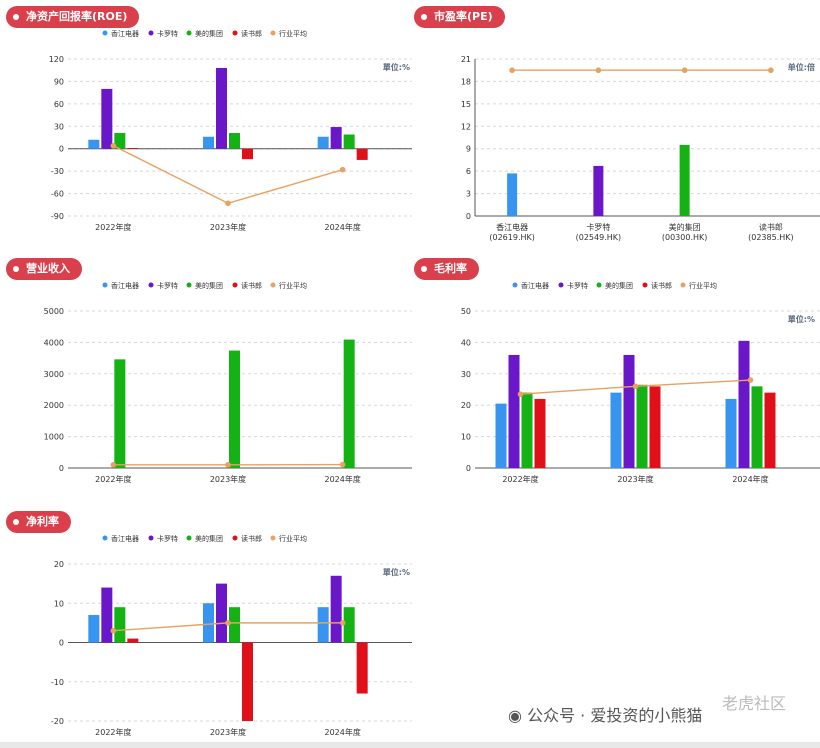 The height and width of the screenshot is (748, 820). I want to click on chart-title-tag: 净资产回报率(ROE), so click(73, 17).